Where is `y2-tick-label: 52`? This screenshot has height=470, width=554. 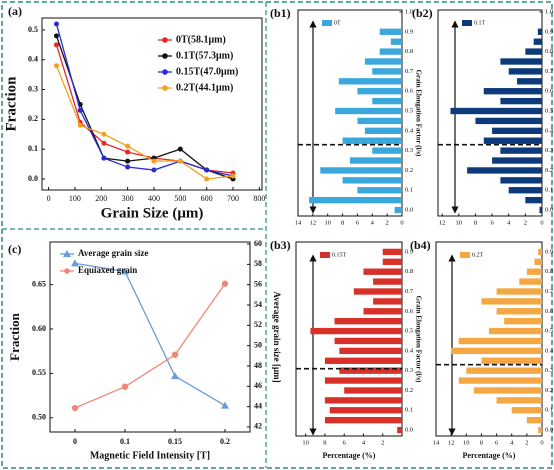 y2-tick-label: 52 is located at coordinates (258, 324).